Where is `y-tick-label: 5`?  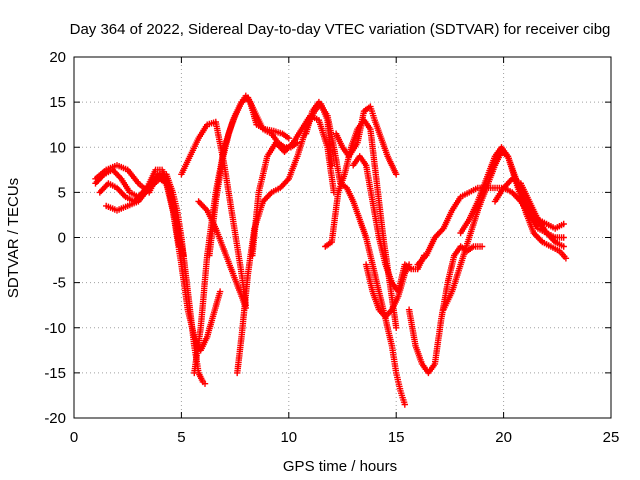
y-tick-label: 5 is located at coordinates (62, 192).